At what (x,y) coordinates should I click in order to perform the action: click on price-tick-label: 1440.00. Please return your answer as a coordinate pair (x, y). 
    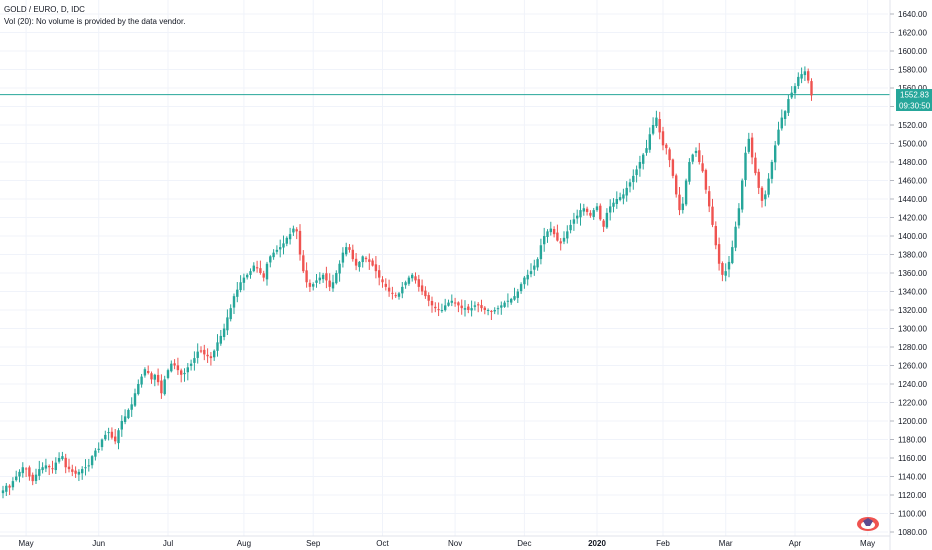
    Looking at the image, I should click on (912, 199).